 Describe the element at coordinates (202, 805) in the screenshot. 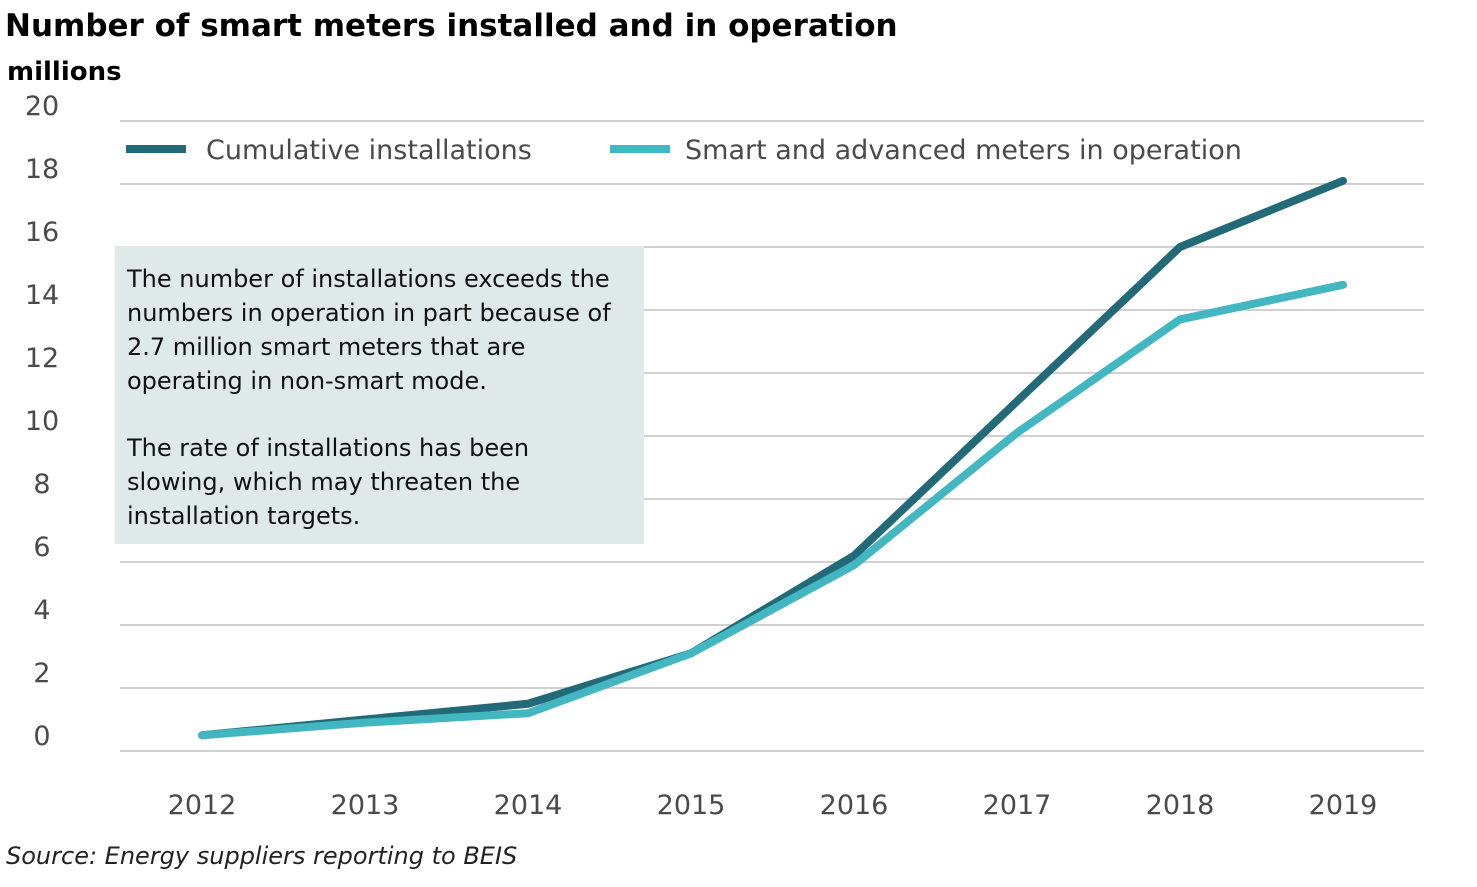

I see `x-tick-label: 2012` at that location.